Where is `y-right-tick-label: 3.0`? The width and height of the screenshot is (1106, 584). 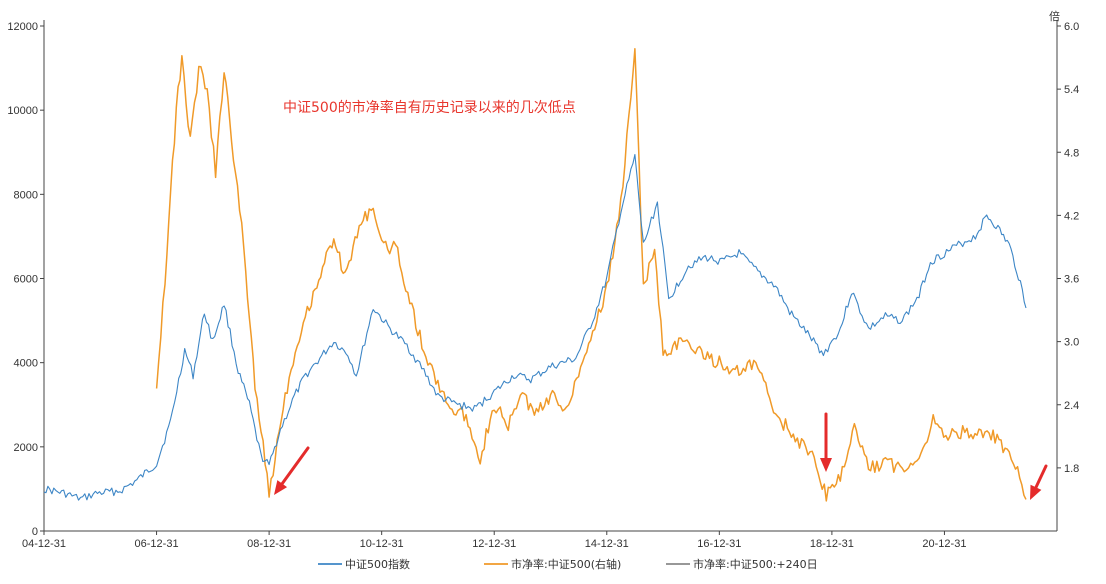 y-right-tick-label: 3.0 is located at coordinates (1071, 343).